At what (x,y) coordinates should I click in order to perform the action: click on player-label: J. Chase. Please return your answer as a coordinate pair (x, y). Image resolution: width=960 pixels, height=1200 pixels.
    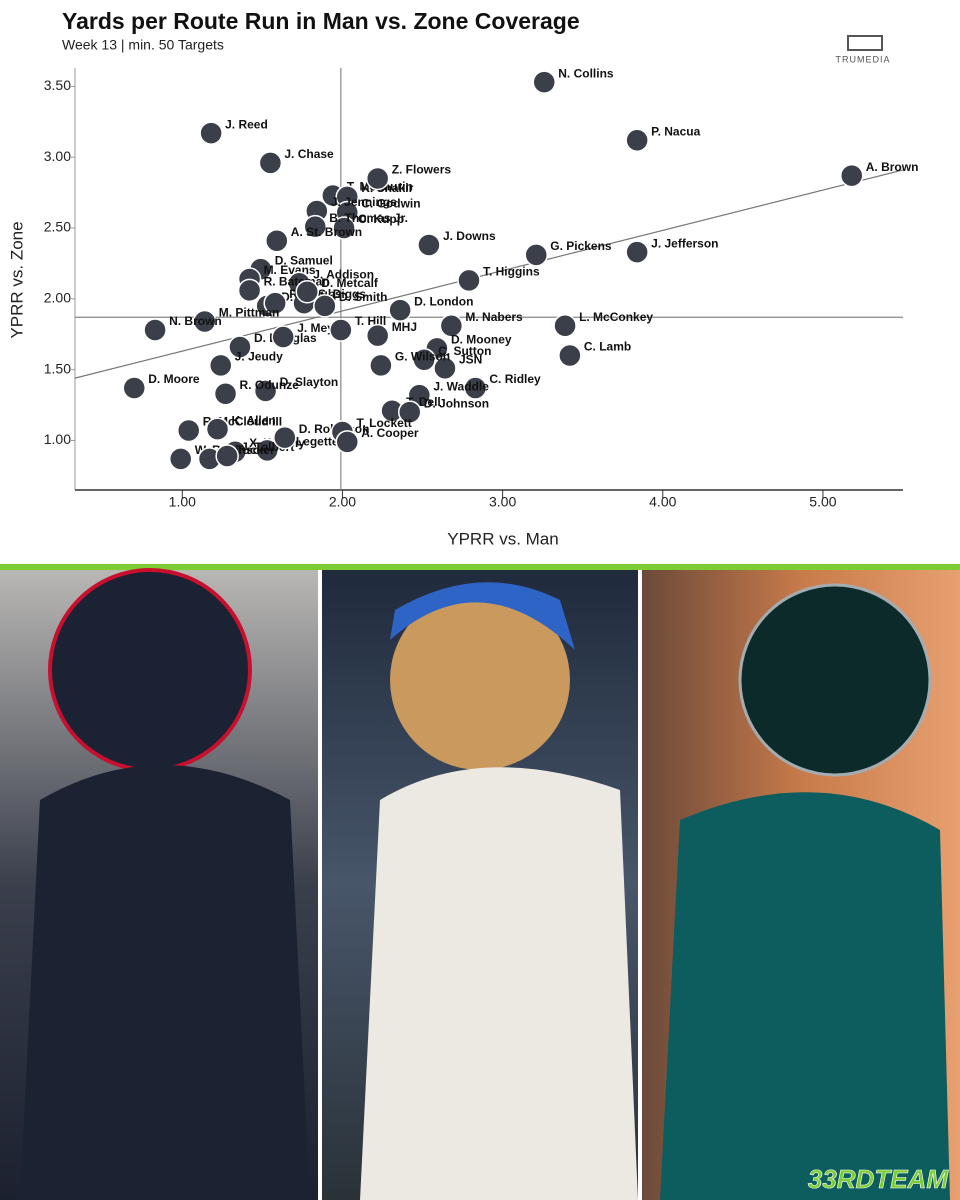
    Looking at the image, I should click on (309, 154).